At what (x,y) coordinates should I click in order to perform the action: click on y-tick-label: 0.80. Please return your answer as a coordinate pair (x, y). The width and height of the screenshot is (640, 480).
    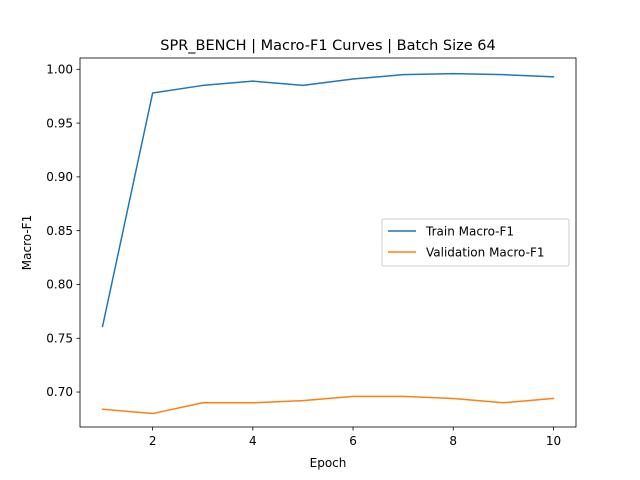
    Looking at the image, I should click on (59, 285).